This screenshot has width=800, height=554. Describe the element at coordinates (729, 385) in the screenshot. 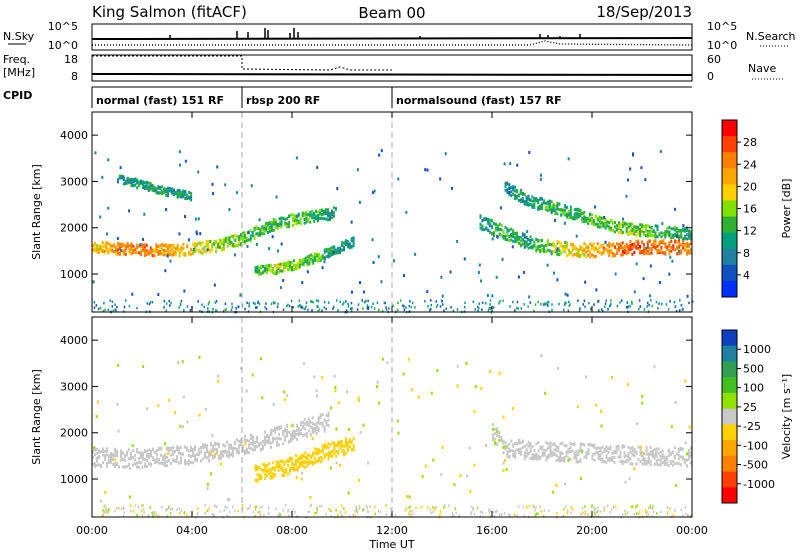

I see `colorbar-swatch` at that location.